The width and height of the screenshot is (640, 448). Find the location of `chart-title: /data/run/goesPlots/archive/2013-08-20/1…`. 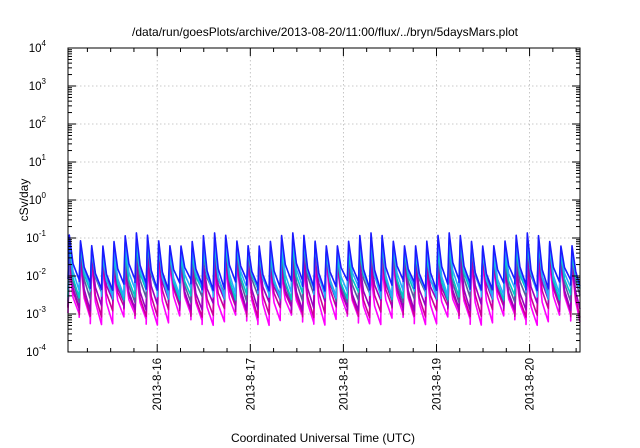

chart-title: /data/run/goesPlots/archive/2013-08-20/1… is located at coordinates (325, 32).